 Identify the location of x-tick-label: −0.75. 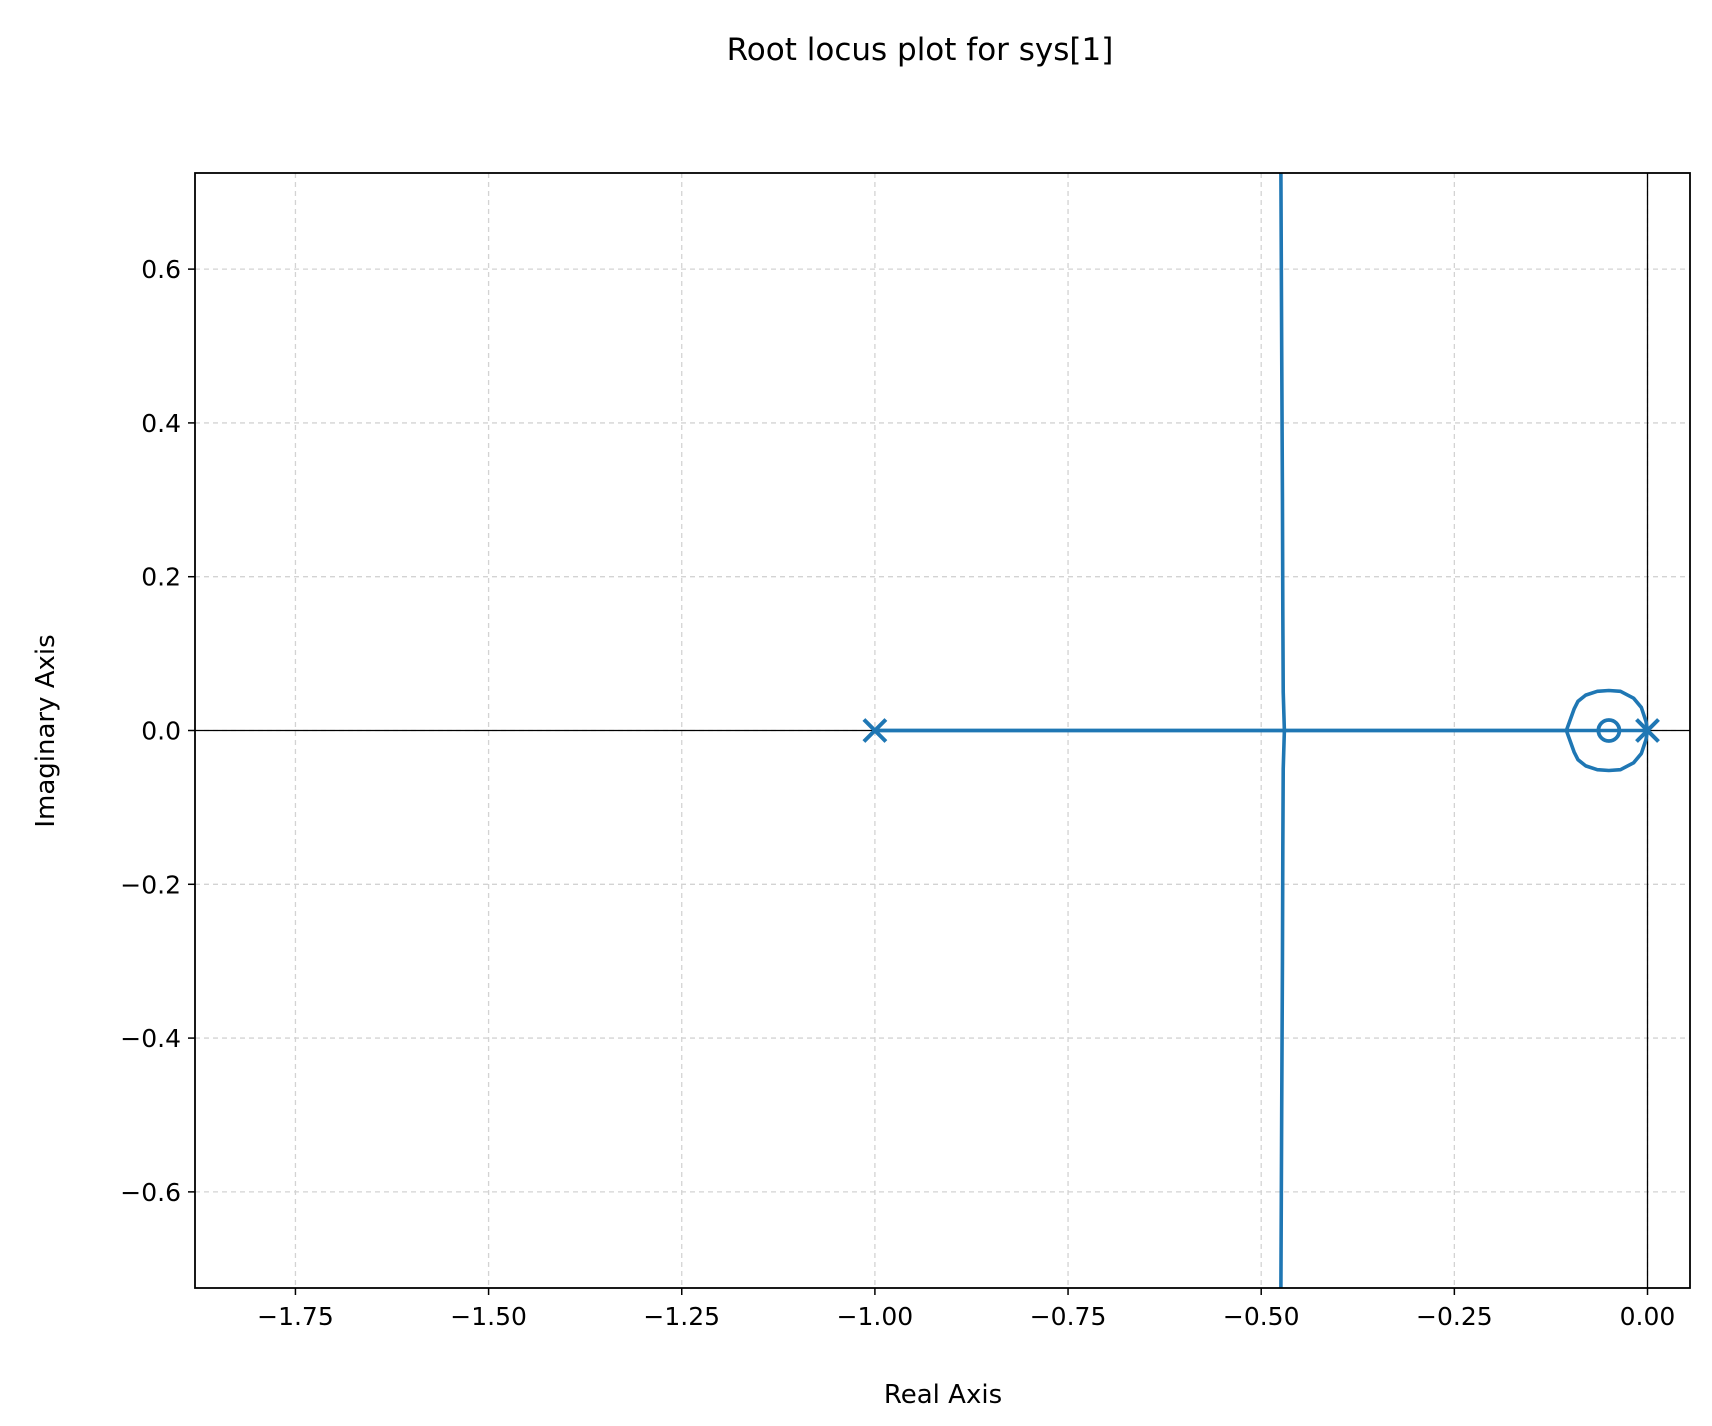
(1068, 1316).